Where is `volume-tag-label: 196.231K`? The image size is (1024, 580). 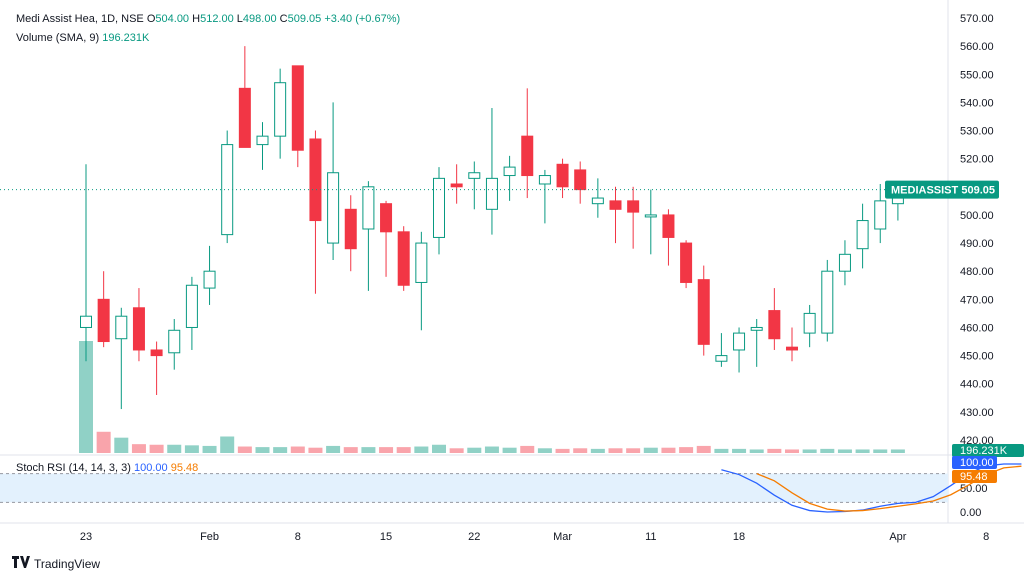 volume-tag-label: 196.231K is located at coordinates (984, 451).